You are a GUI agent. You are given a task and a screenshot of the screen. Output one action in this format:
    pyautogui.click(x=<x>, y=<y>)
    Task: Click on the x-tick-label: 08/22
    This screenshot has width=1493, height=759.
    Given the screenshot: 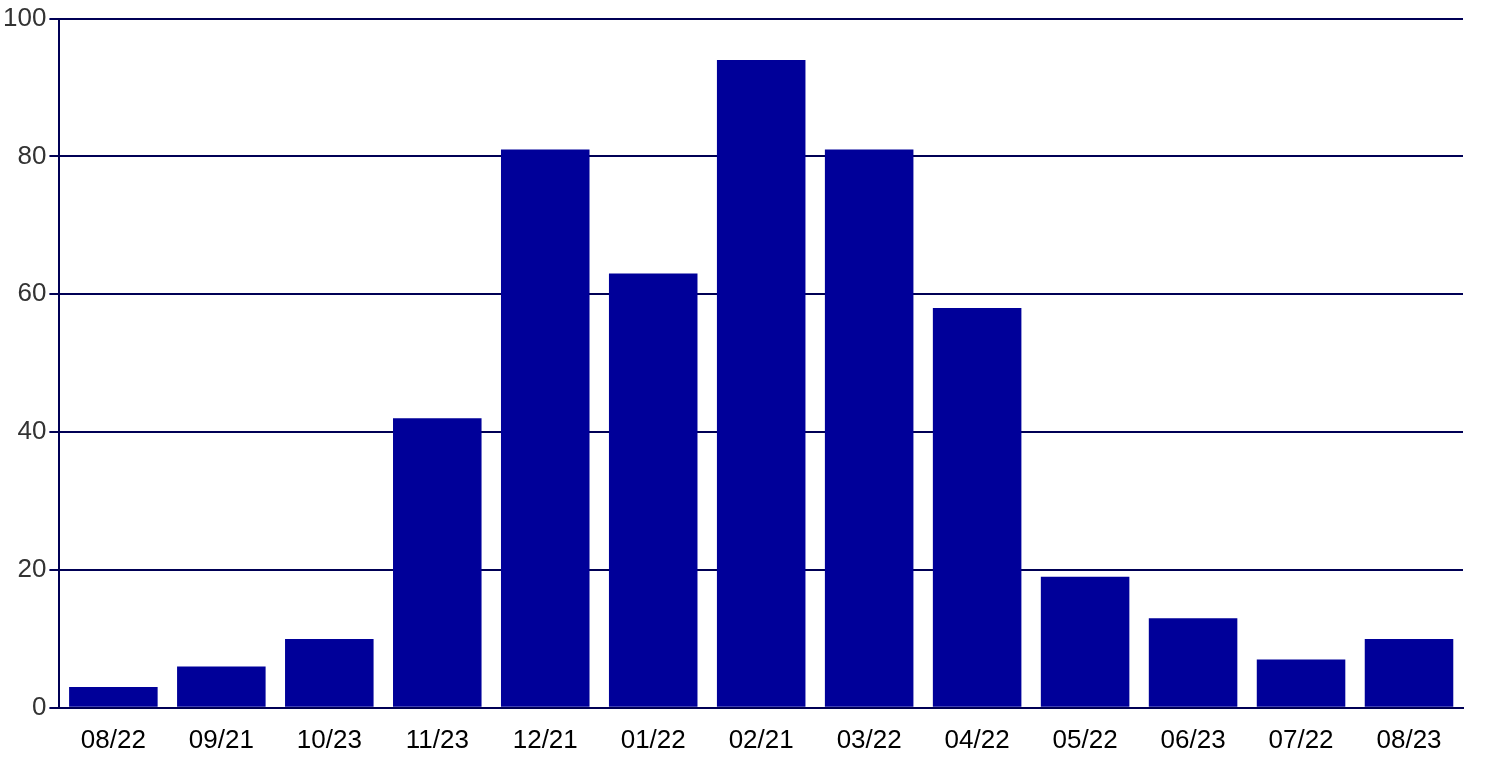 What is the action you would take?
    pyautogui.click(x=113, y=738)
    